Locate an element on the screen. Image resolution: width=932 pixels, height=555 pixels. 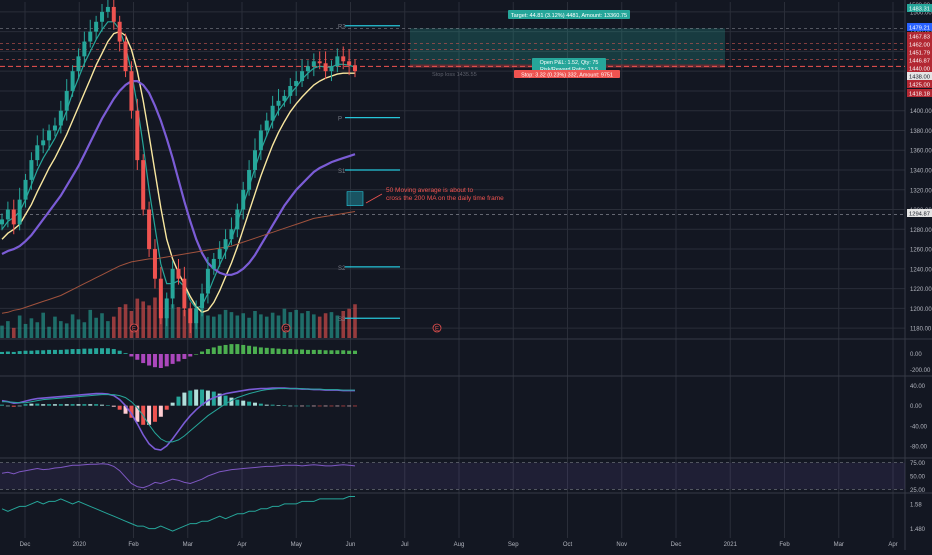
price-tag: 1467.83 is located at coordinates (919, 38).